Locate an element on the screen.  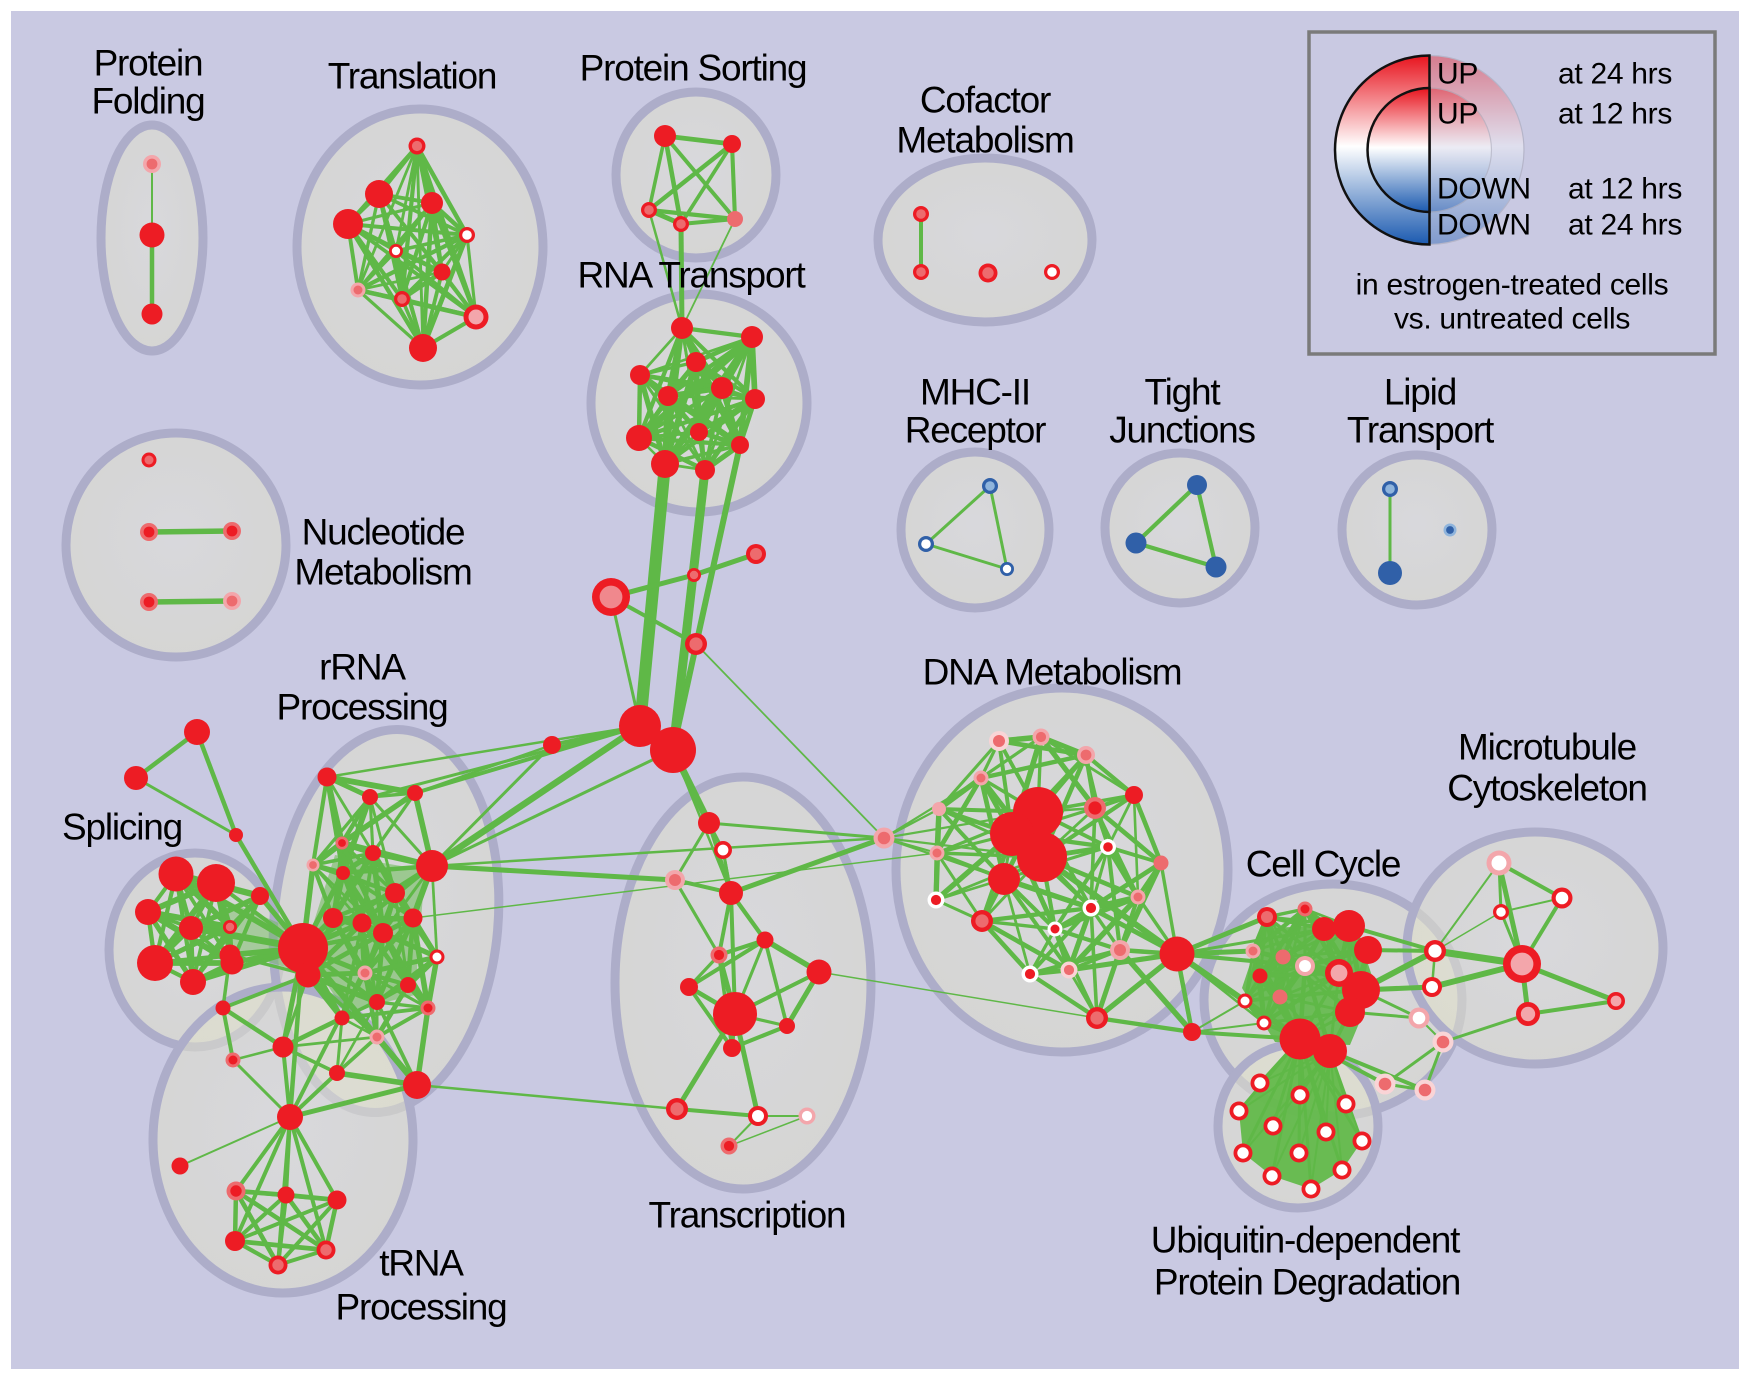
svg-text: rRNA is located at coordinates (362, 667).